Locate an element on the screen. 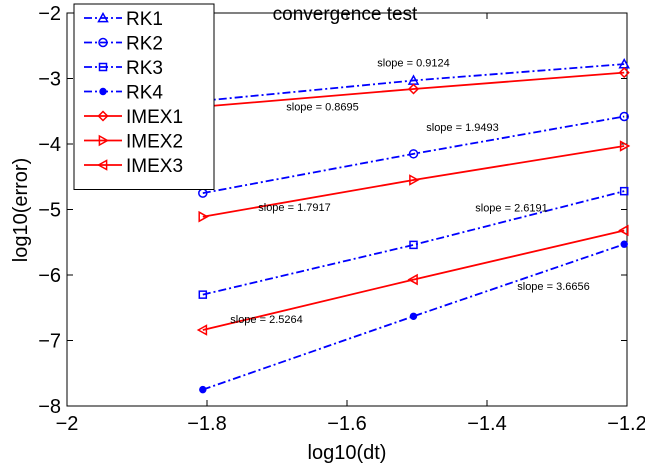 This screenshot has height=468, width=645. slope-annotation: slope = 1.7917 is located at coordinates (294, 208).